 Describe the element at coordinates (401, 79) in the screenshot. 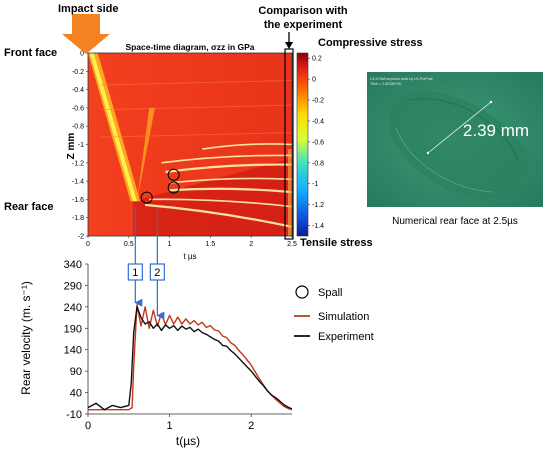

I see `fe-header-1: LS-DYNA keyword deck by LS-PrePost` at that location.